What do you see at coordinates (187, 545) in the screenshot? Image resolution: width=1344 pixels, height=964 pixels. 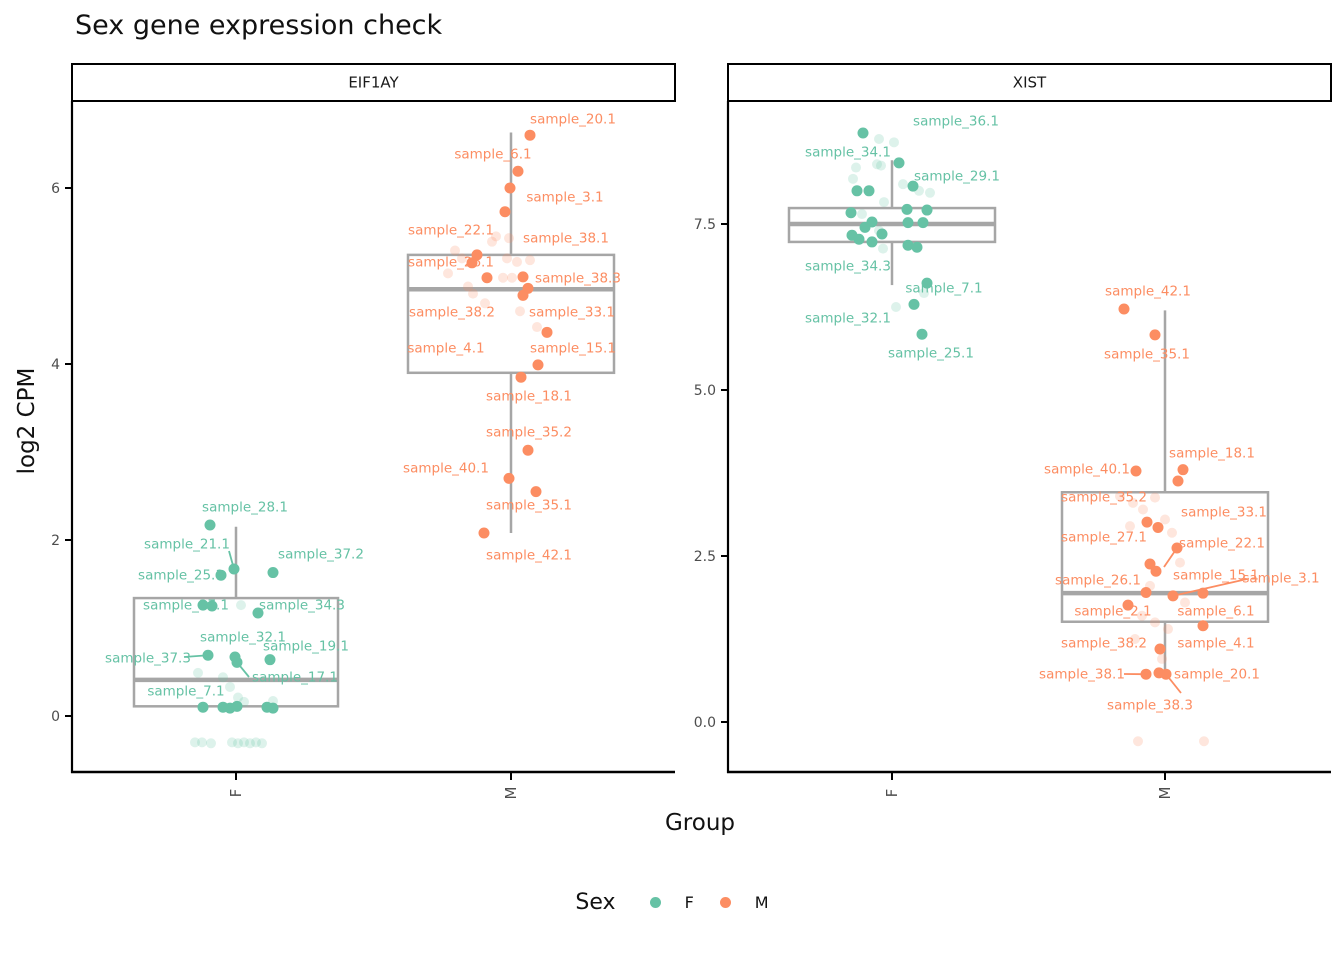 I see `point-label: sample_21.1` at bounding box center [187, 545].